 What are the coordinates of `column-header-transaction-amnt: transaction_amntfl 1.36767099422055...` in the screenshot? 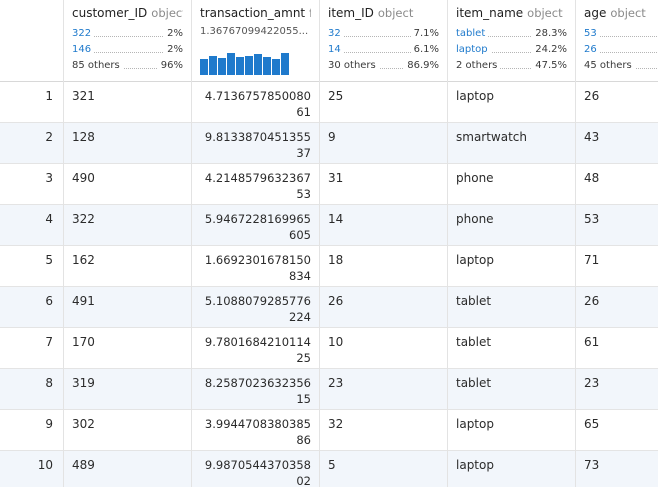 It's located at (255, 41).